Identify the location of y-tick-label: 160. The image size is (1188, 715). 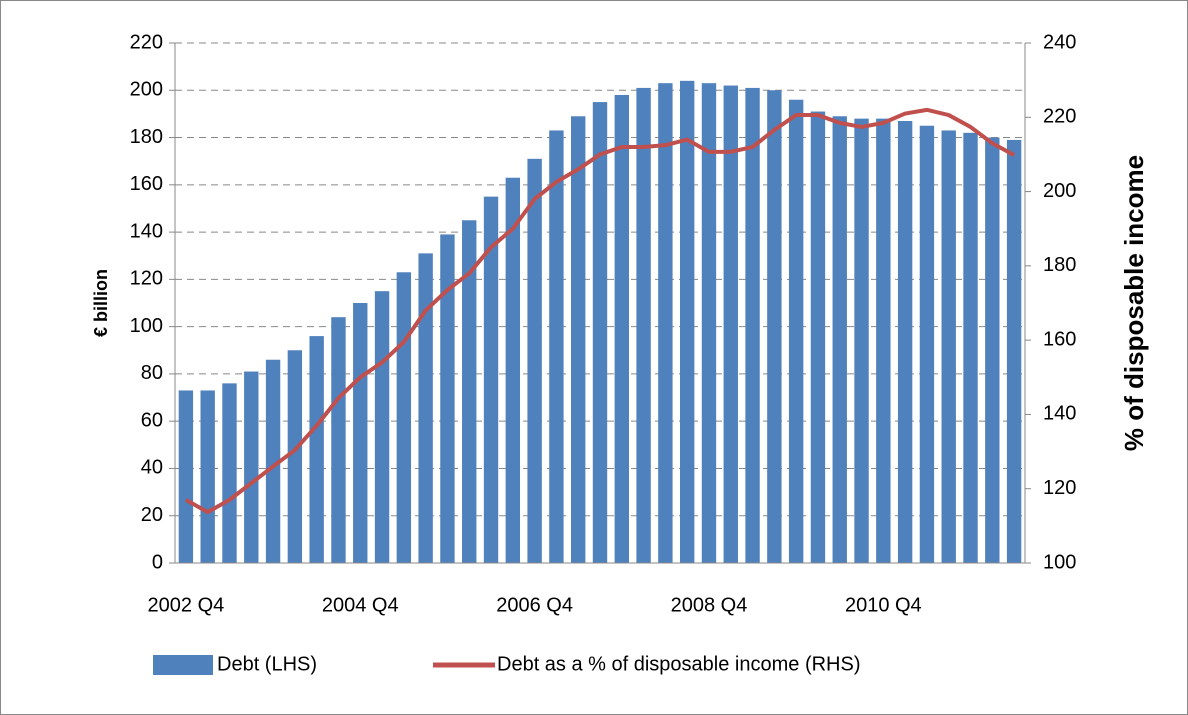
(146, 184).